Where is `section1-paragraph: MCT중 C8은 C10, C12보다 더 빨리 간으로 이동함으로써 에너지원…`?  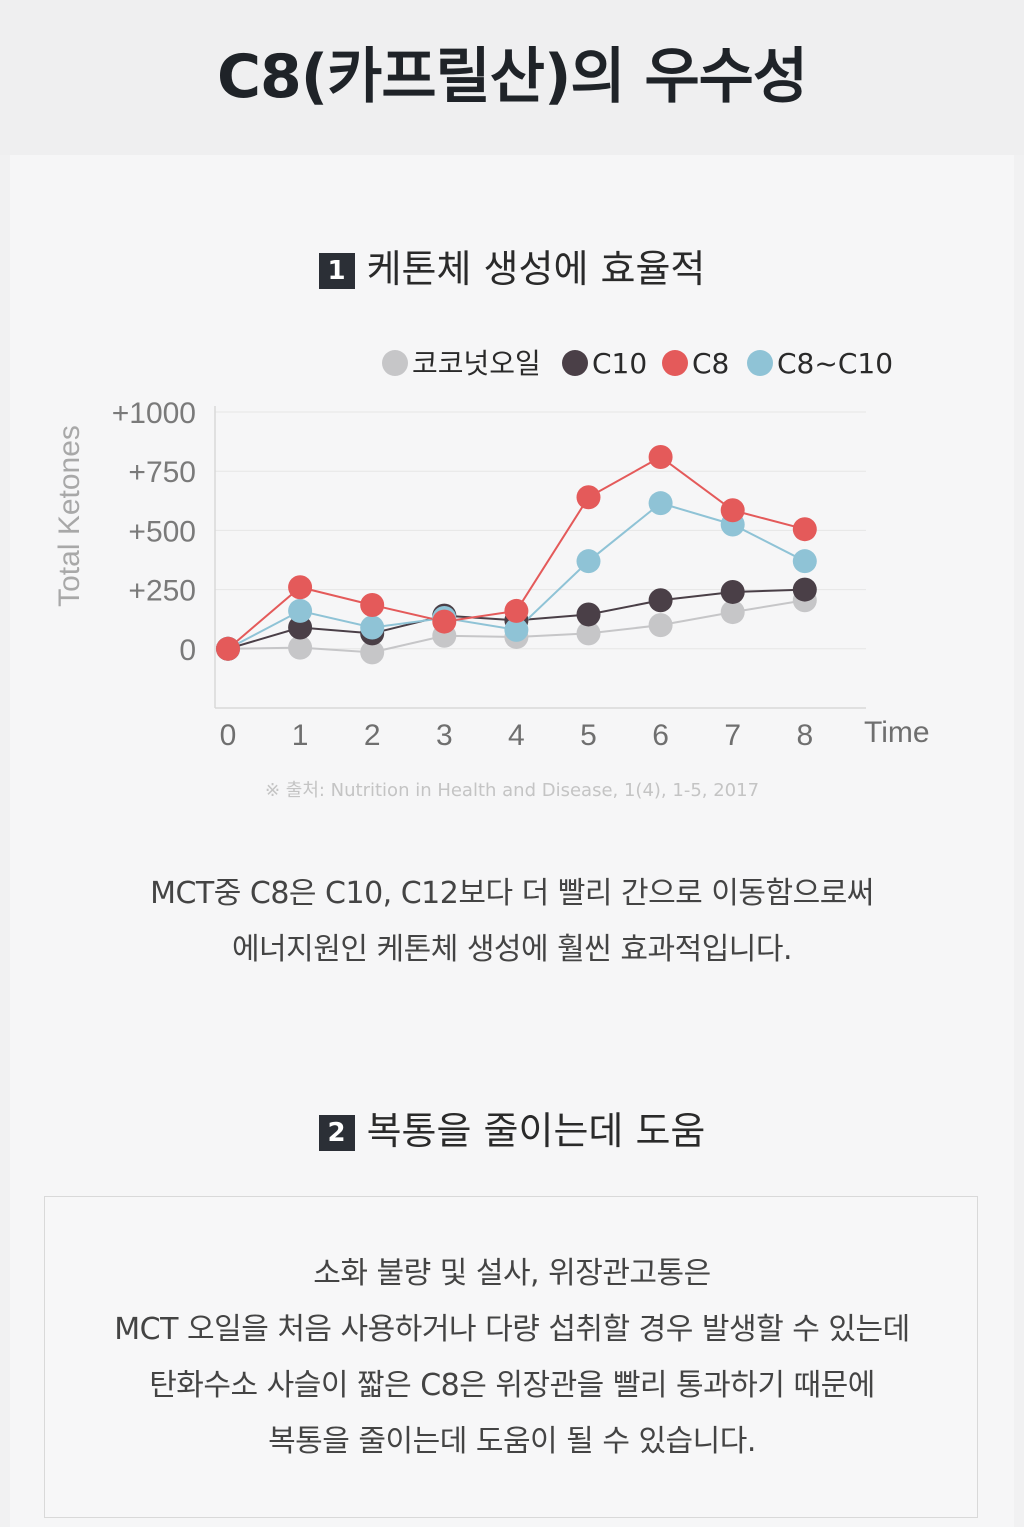 section1-paragraph: MCT중 C8은 C10, C12보다 더 빨리 간으로 이동함으로써 에너지원… is located at coordinates (512, 922).